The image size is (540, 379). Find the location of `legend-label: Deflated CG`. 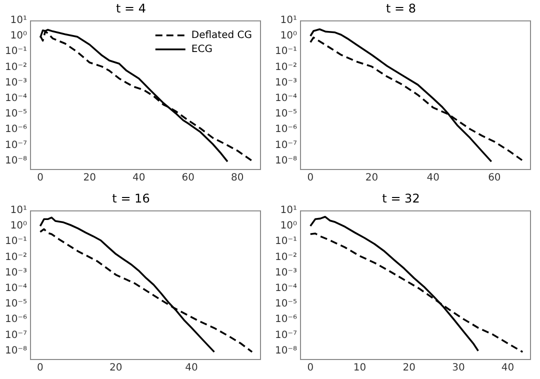

legend-label: Deflated CG is located at coordinates (221, 35).